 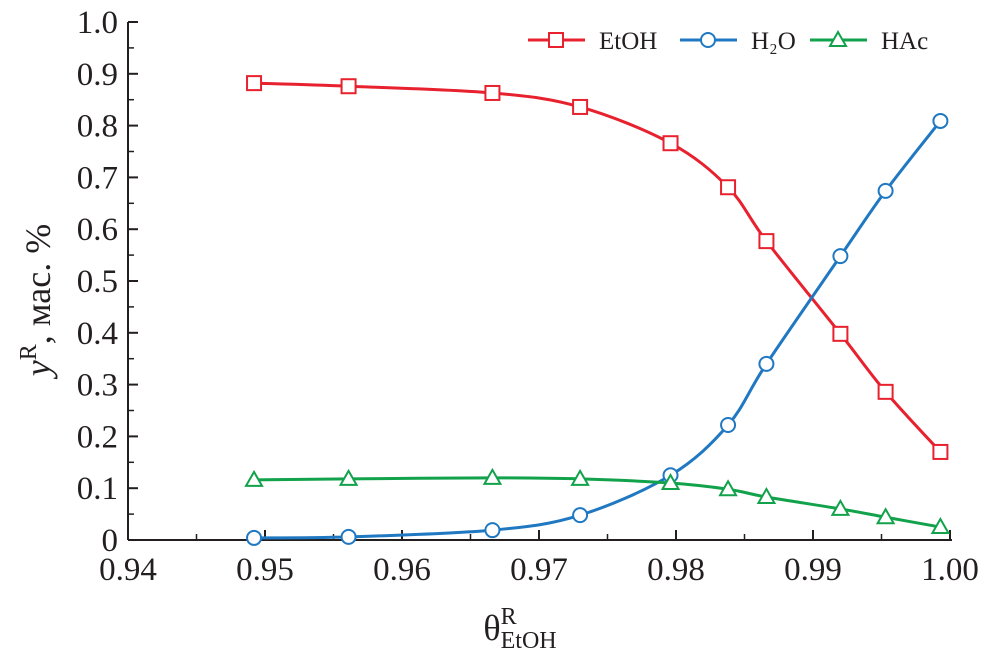 I want to click on x-tick-label: 0.94, so click(x=128, y=570).